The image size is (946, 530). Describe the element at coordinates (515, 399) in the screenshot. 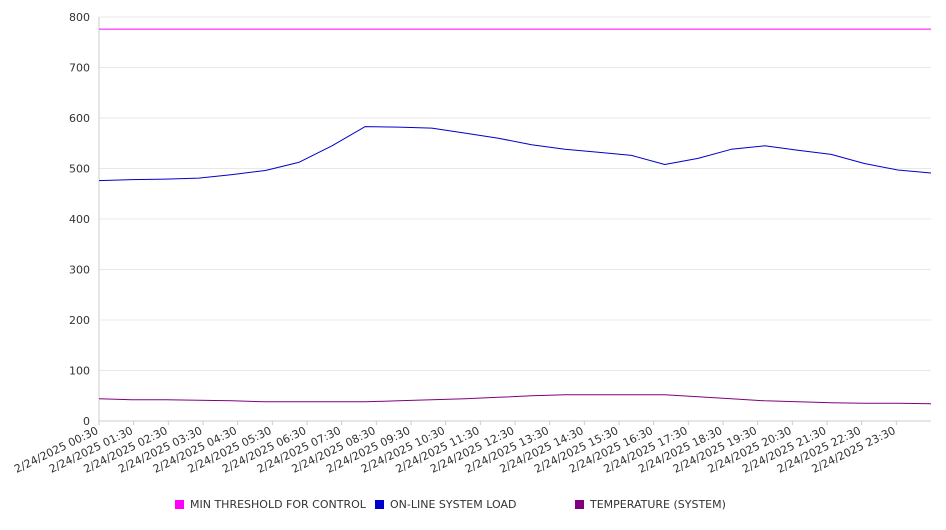

I see `temperature-line` at that location.